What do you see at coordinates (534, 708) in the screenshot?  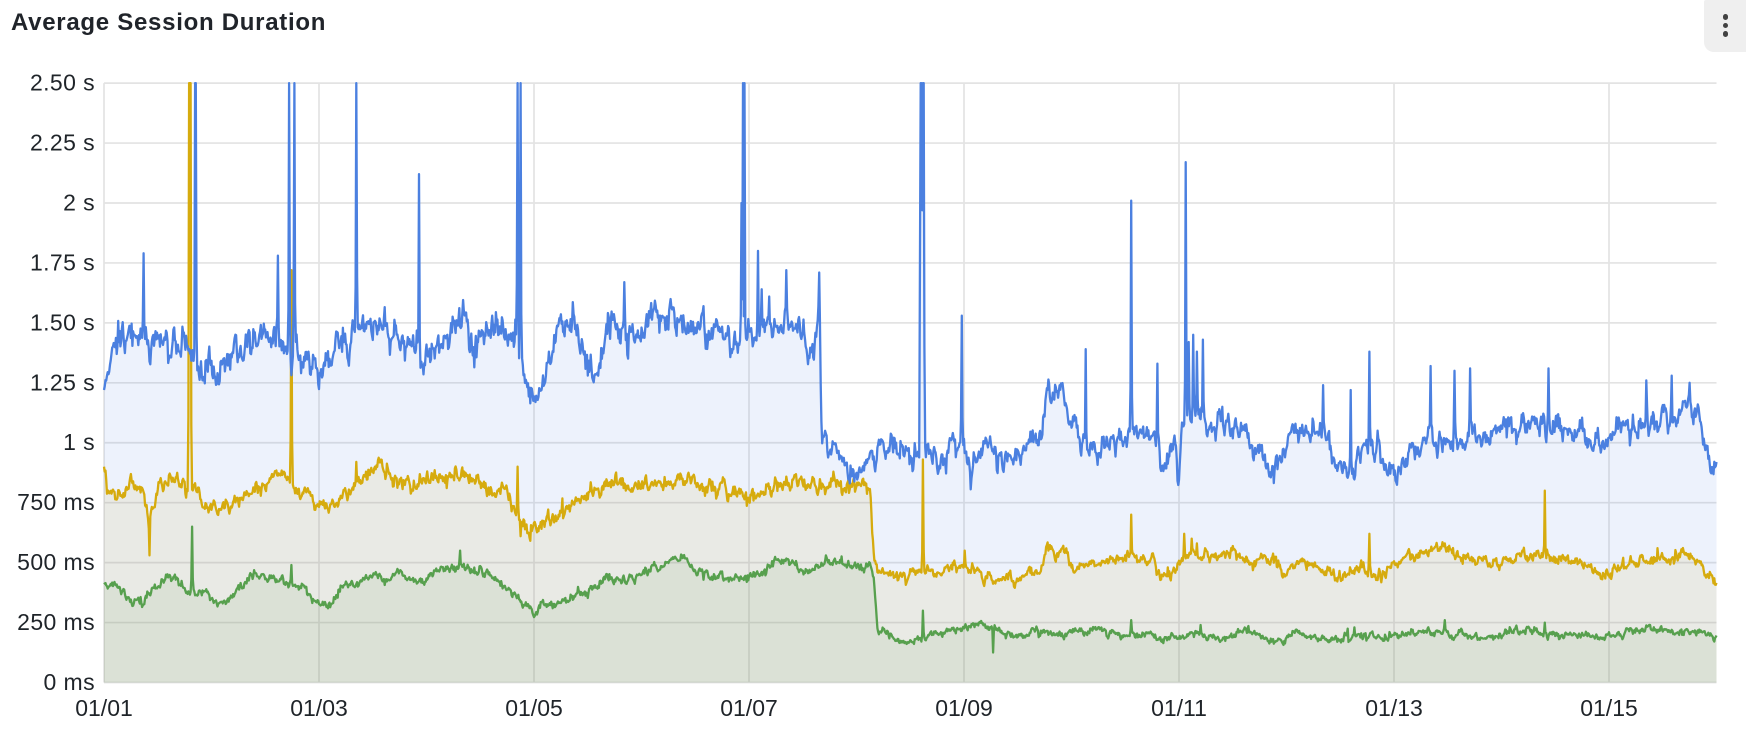 I see `svg-text: 01/05` at bounding box center [534, 708].